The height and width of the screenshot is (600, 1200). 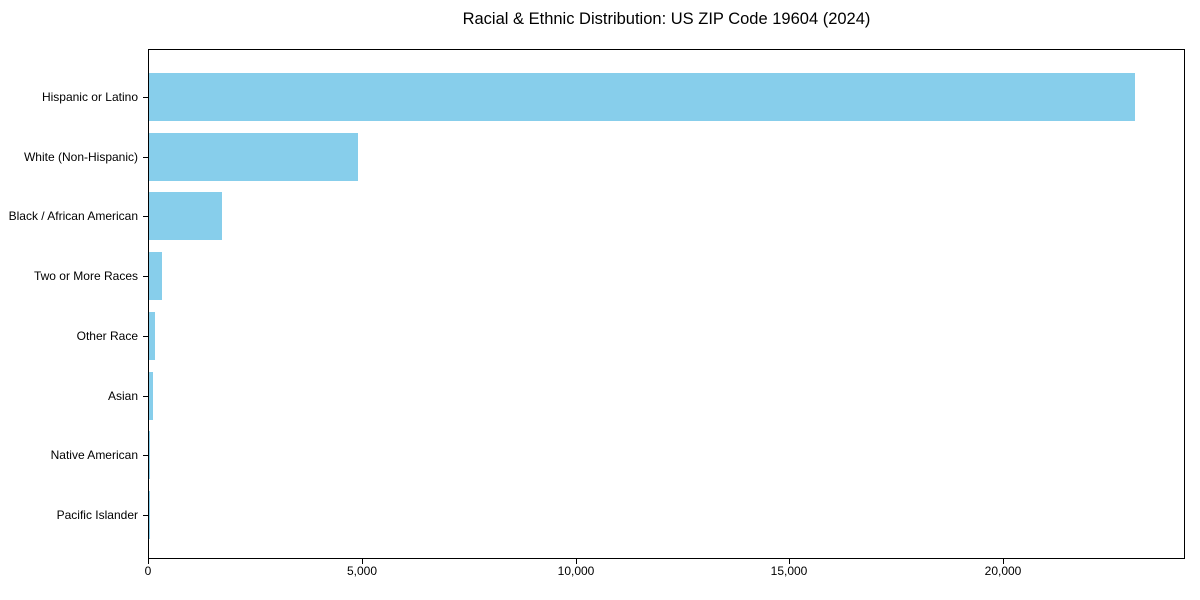 I want to click on x-tick-label-10000: 10,000, so click(x=576, y=571).